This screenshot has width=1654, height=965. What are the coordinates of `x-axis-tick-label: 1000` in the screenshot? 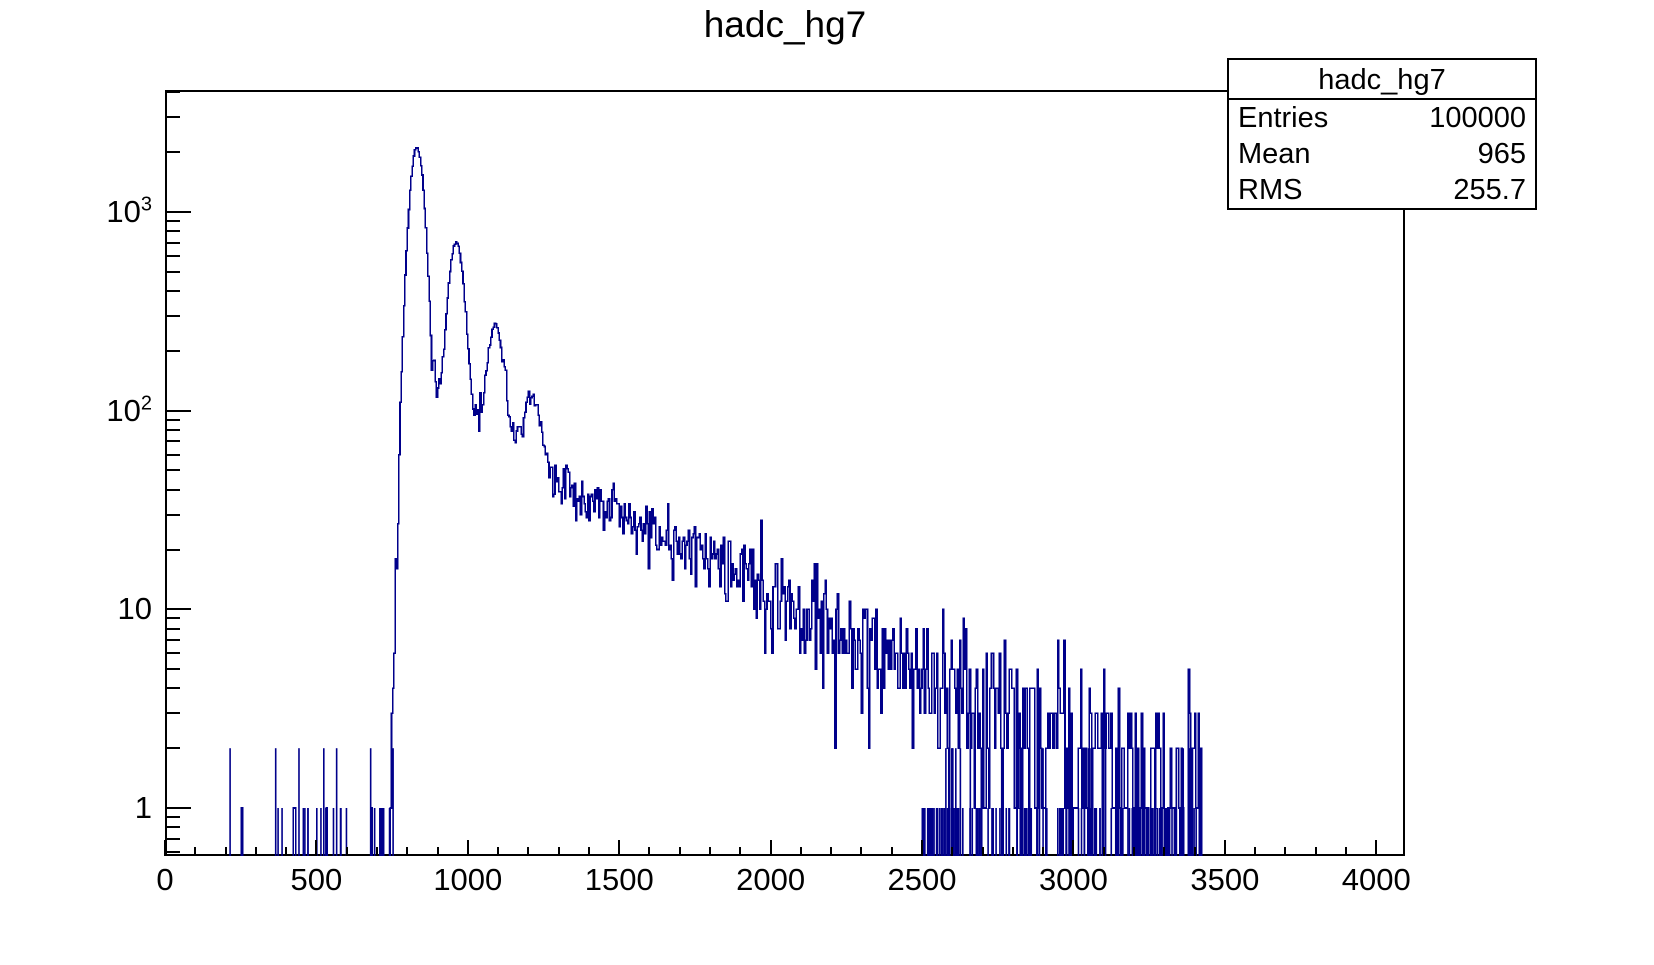 It's located at (468, 879).